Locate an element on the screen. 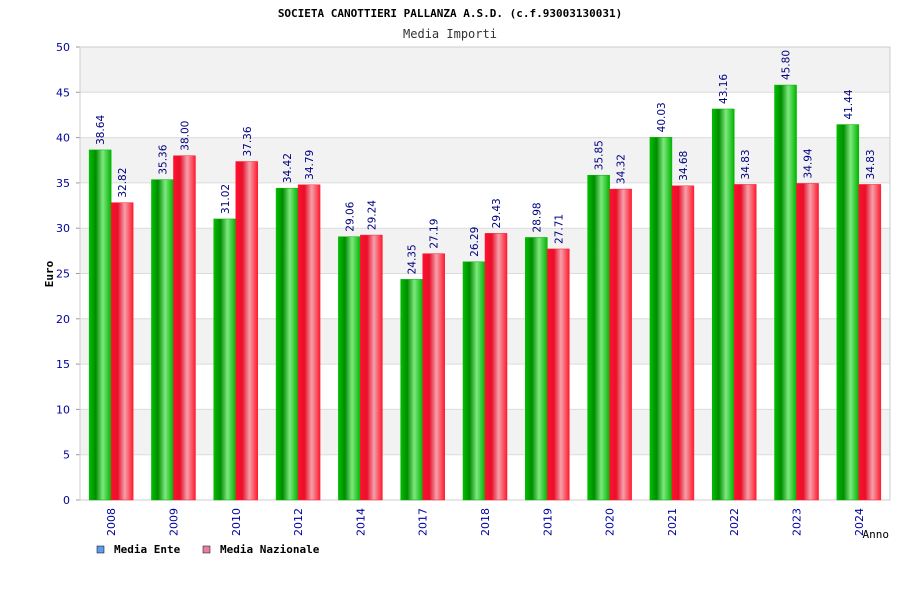 This screenshot has width=900, height=600. x-tick-label: 2024 is located at coordinates (859, 522).